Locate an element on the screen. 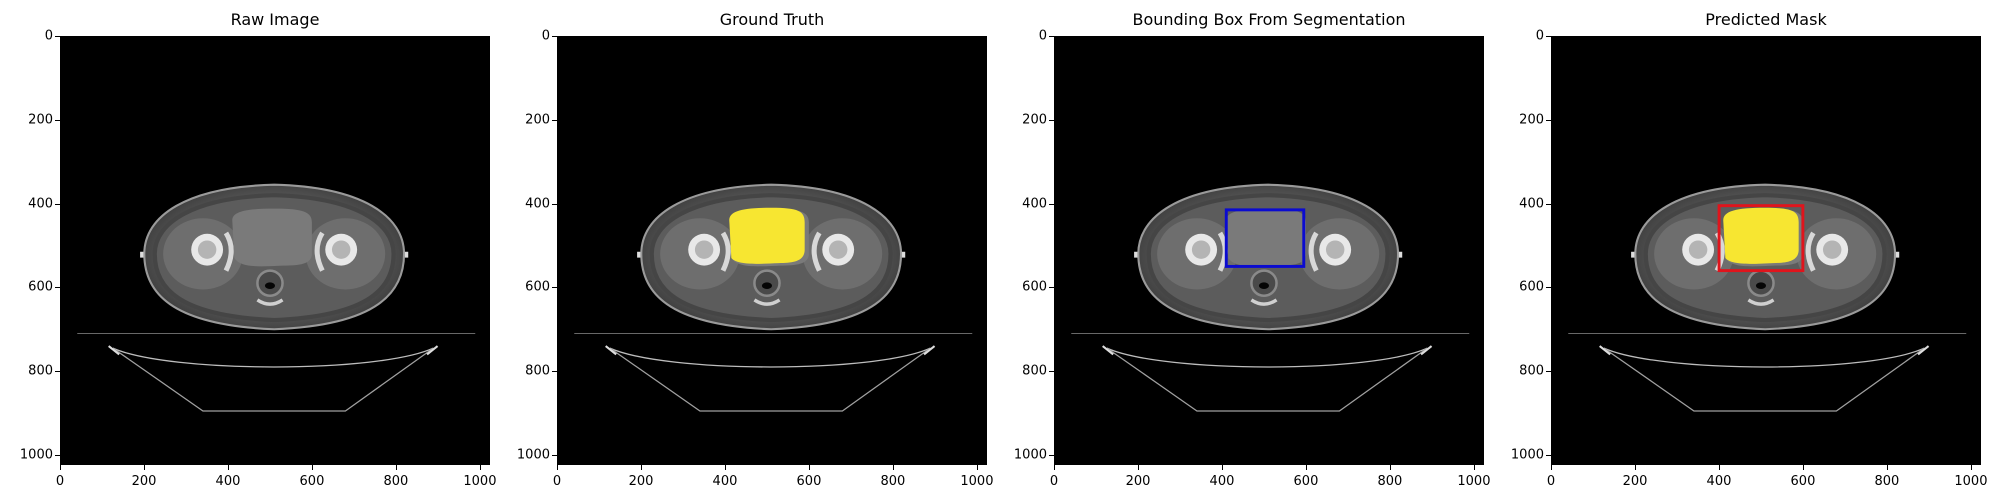 The image size is (2000, 500). coccyx is located at coordinates (767, 302).